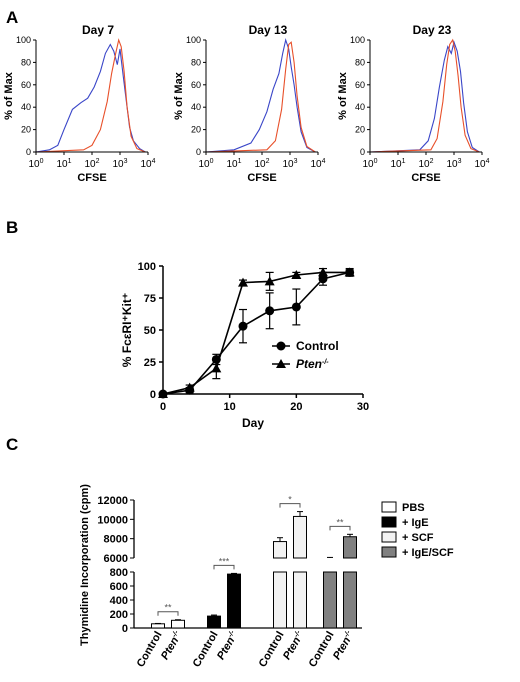  I want to click on legend-marker-control, so click(281, 346).